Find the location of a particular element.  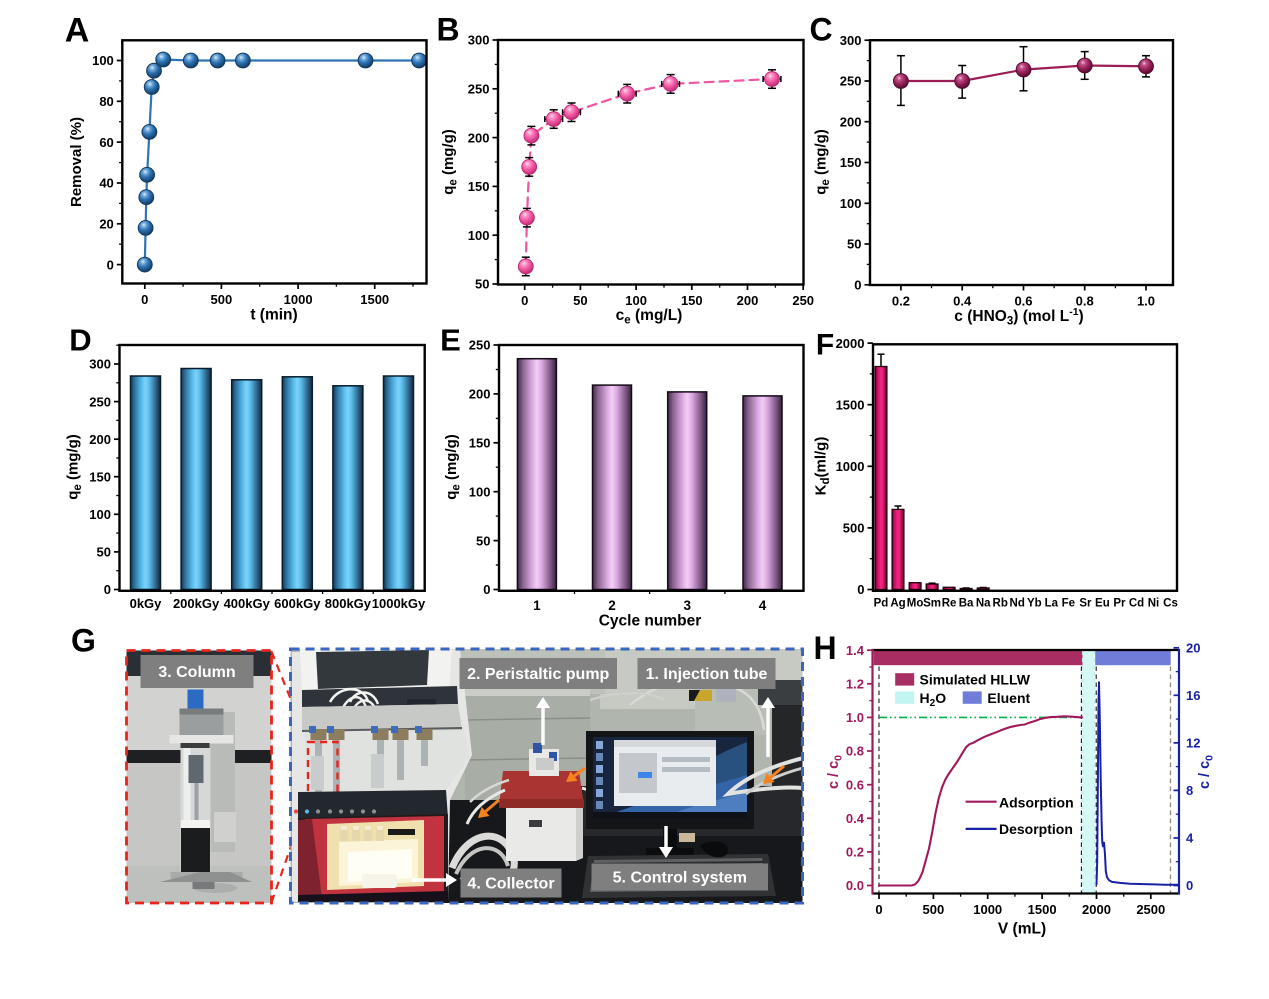

svg-text: 1000kGy is located at coordinates (399, 603).